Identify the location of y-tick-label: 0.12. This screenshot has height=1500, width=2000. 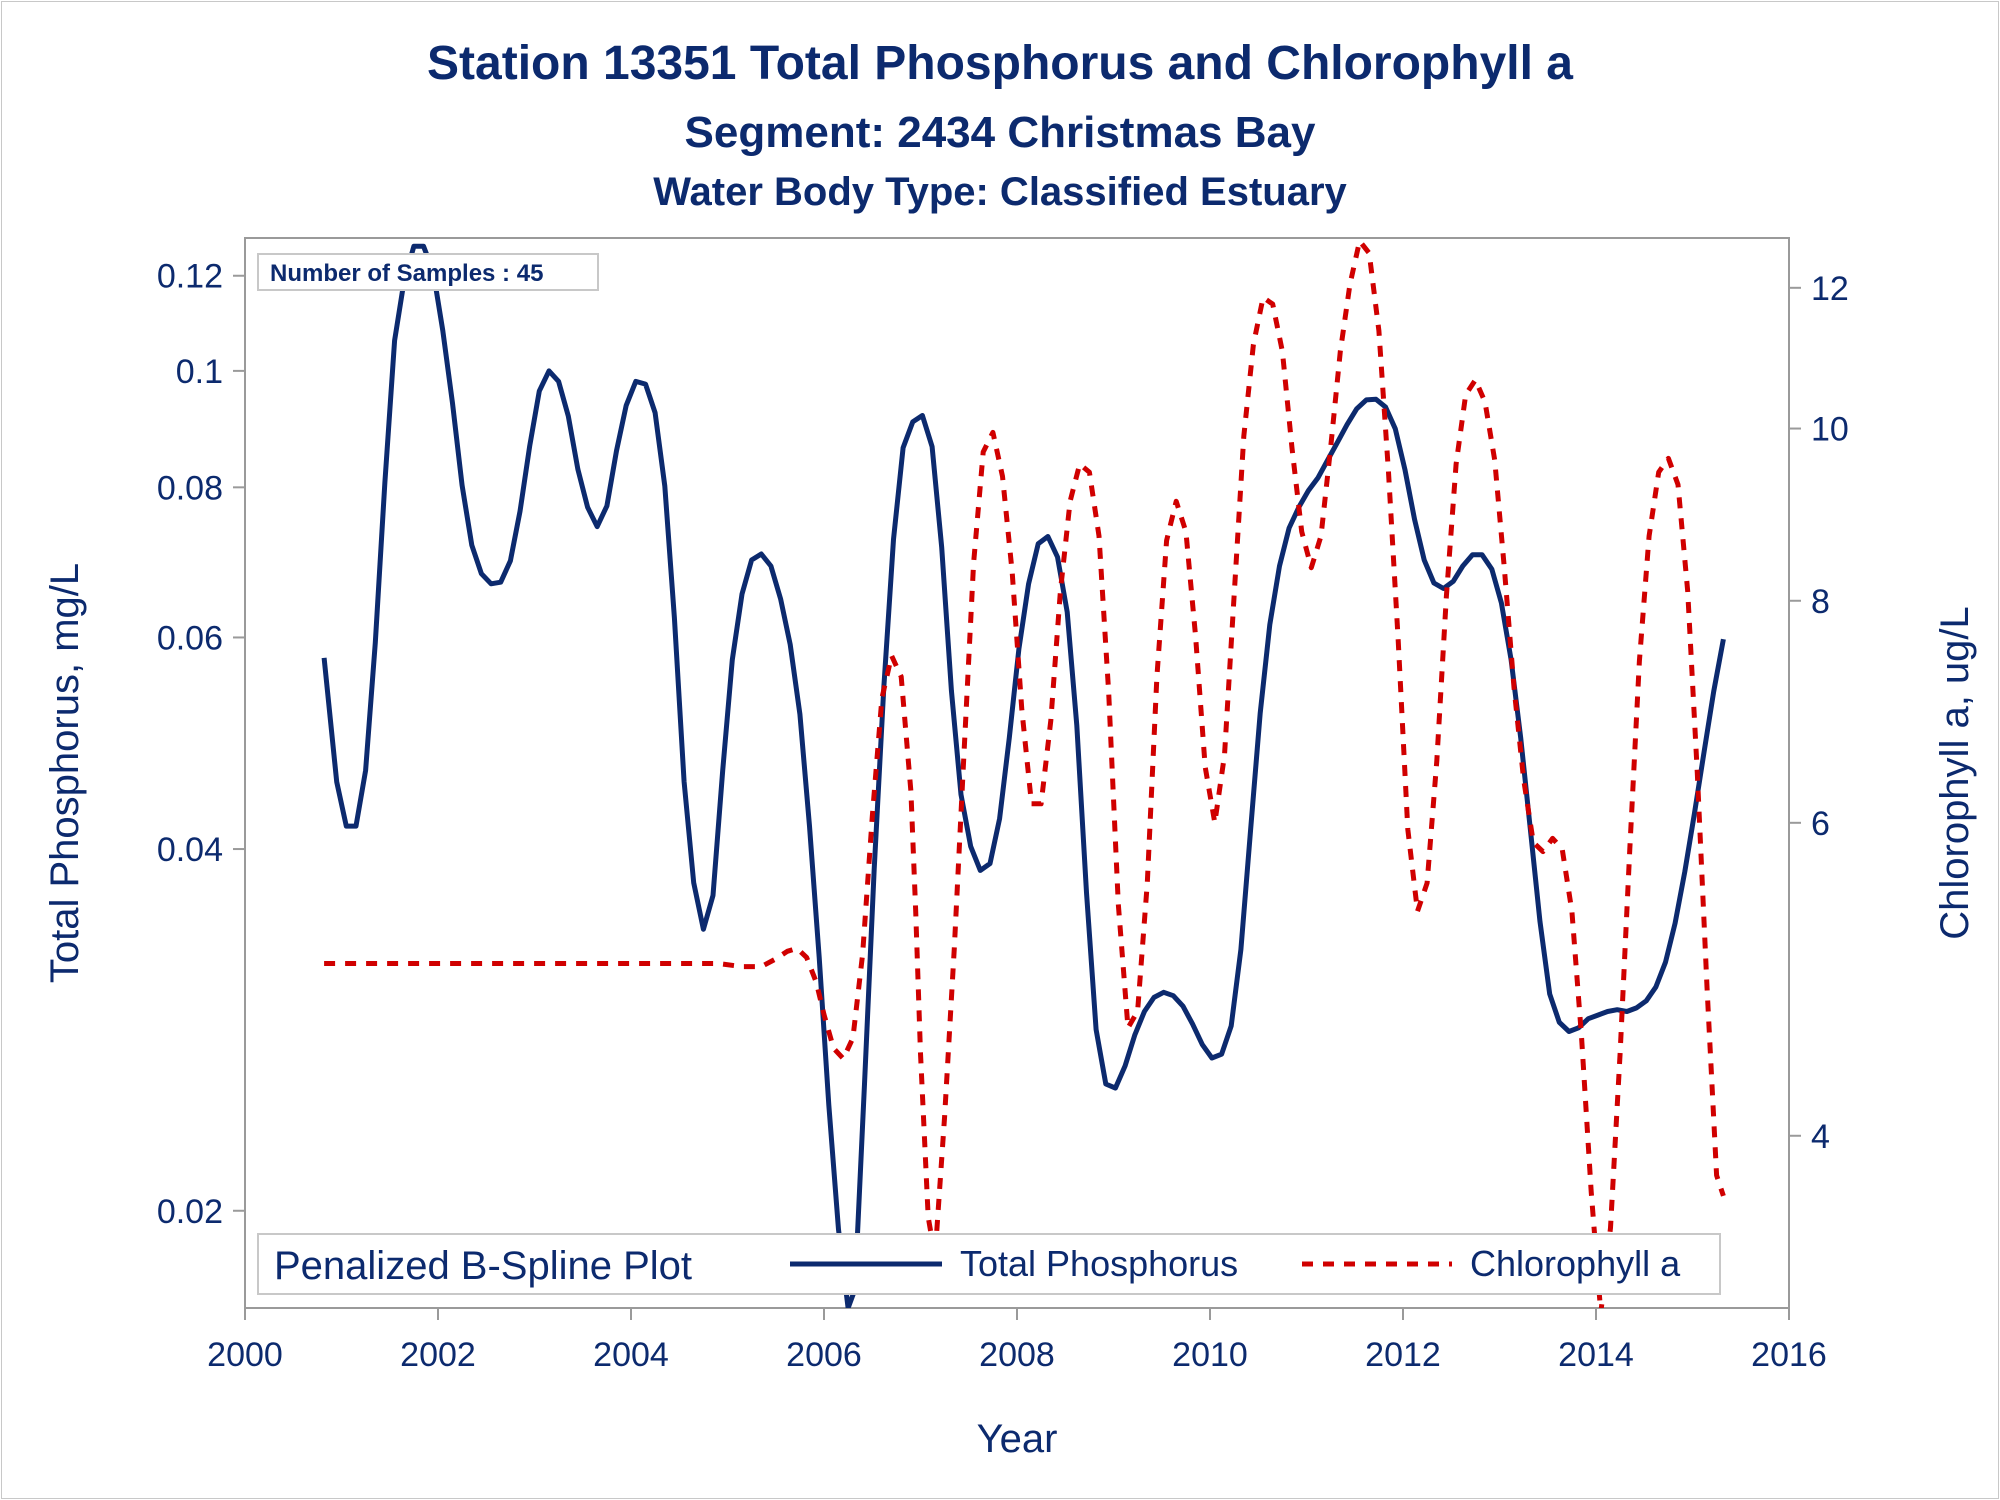
(190, 277).